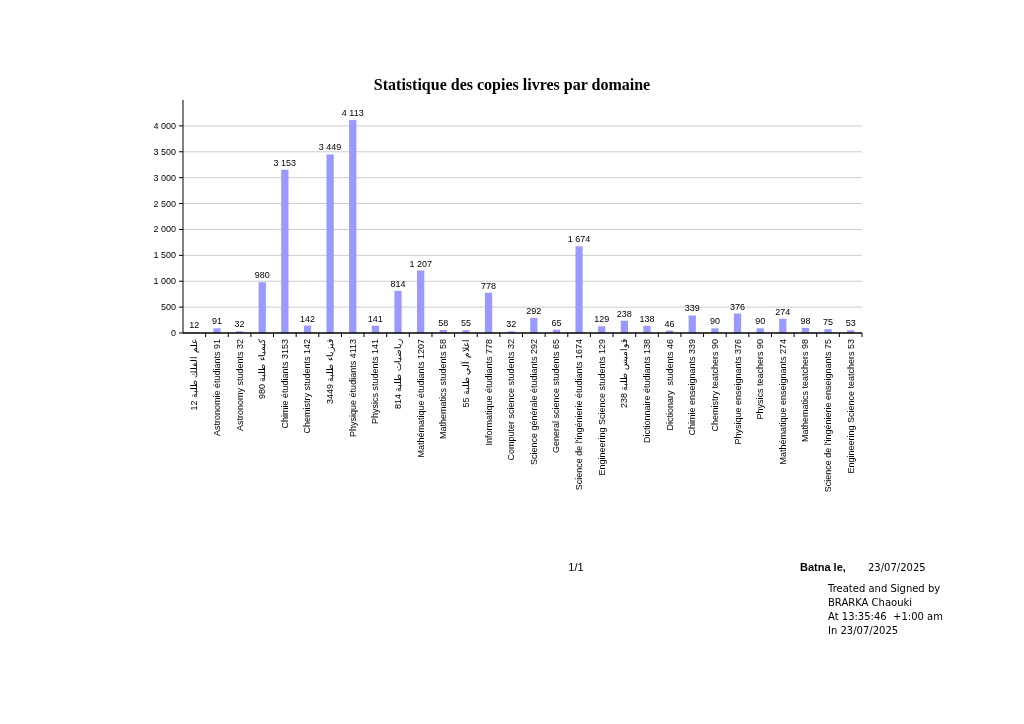  Describe the element at coordinates (331, 372) in the screenshot. I see `x-tick-label: فيزياء طلبة 3449` at that location.